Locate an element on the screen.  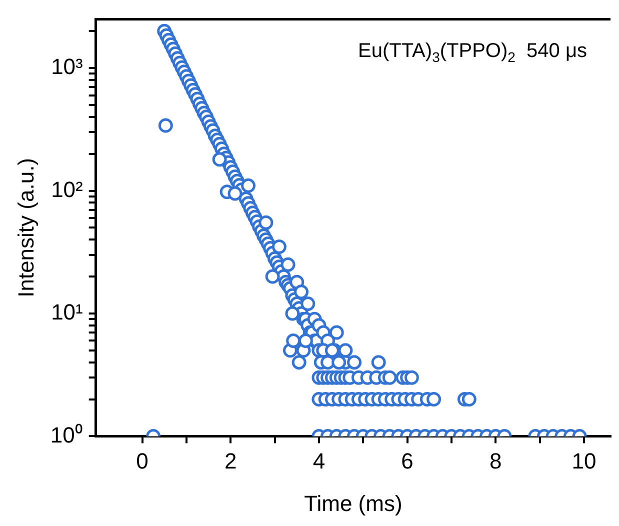
y-tick-label: 10⁰ is located at coordinates (66, 435).